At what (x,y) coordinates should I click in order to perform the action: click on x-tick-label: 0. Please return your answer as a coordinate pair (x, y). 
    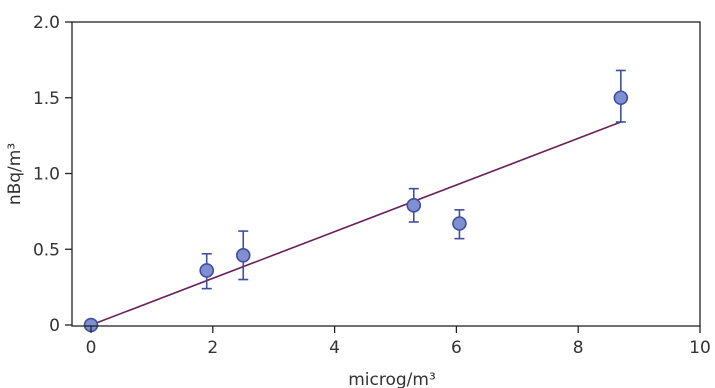
    Looking at the image, I should click on (91, 348).